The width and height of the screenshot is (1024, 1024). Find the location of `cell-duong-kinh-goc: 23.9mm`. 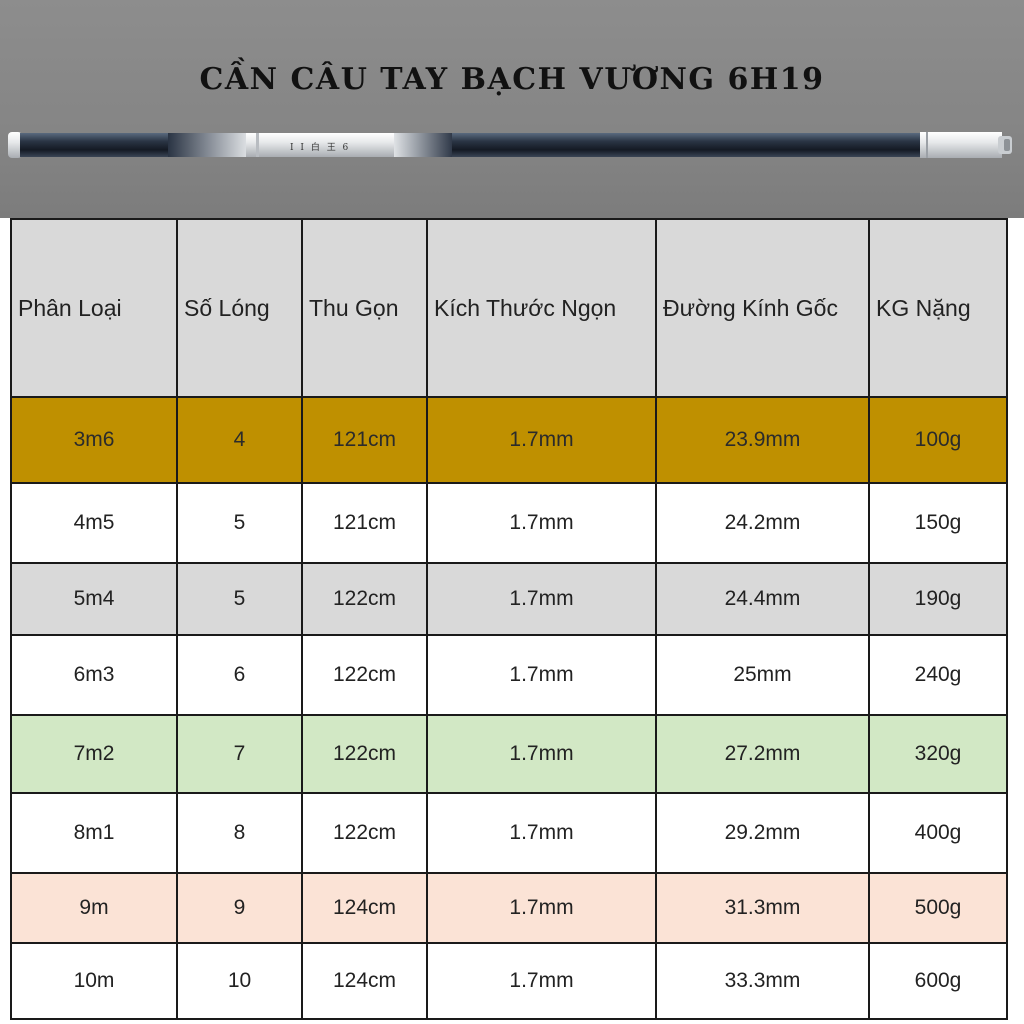

cell-duong-kinh-goc: 23.9mm is located at coordinates (762, 440).